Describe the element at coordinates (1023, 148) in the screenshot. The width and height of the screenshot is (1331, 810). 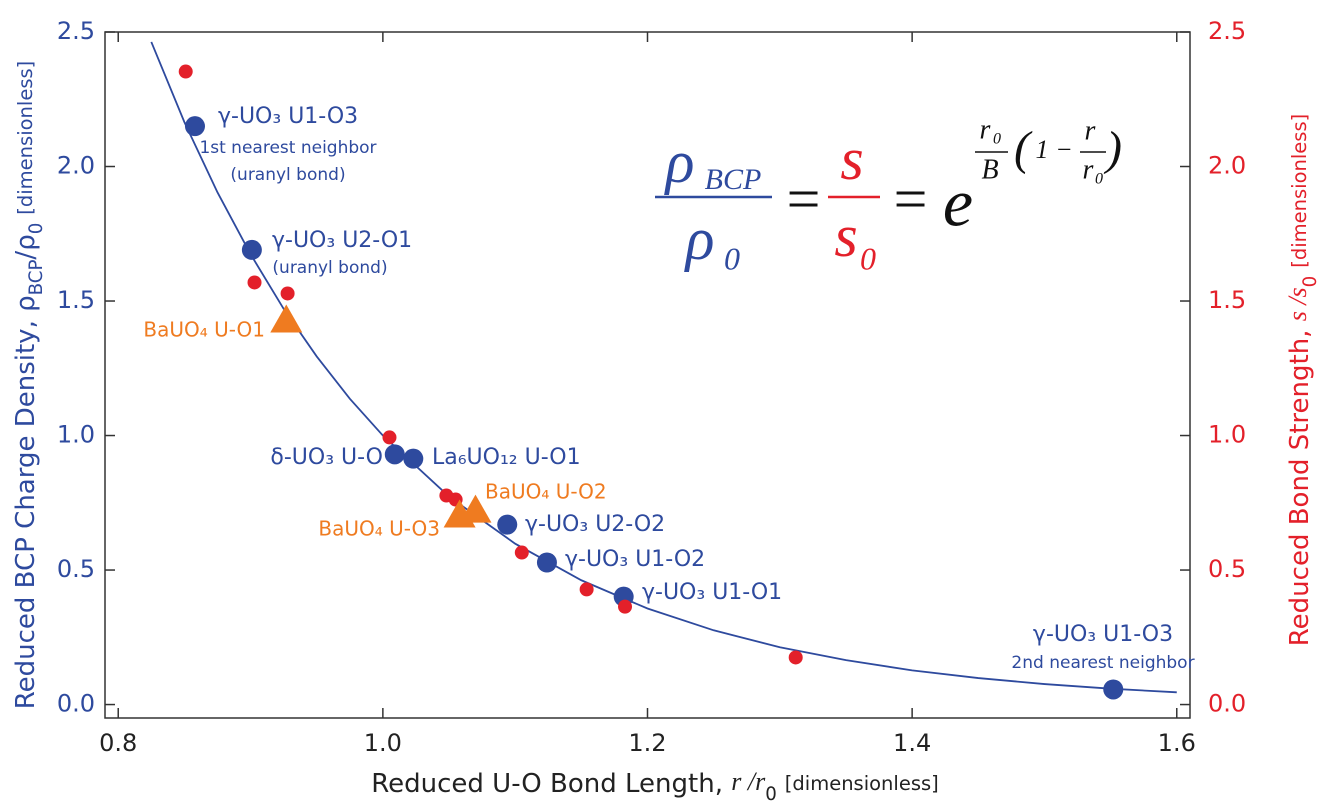
I see `equation-part: (` at that location.